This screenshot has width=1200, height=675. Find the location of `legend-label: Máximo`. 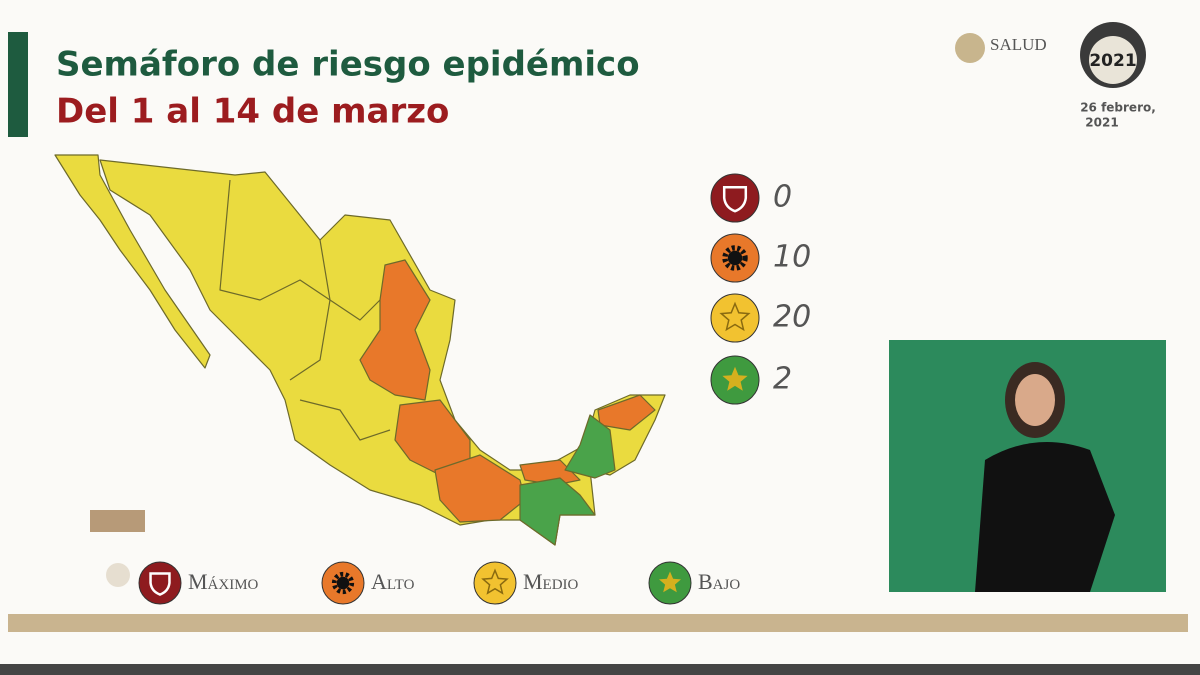

legend-label: Máximo is located at coordinates (223, 581).